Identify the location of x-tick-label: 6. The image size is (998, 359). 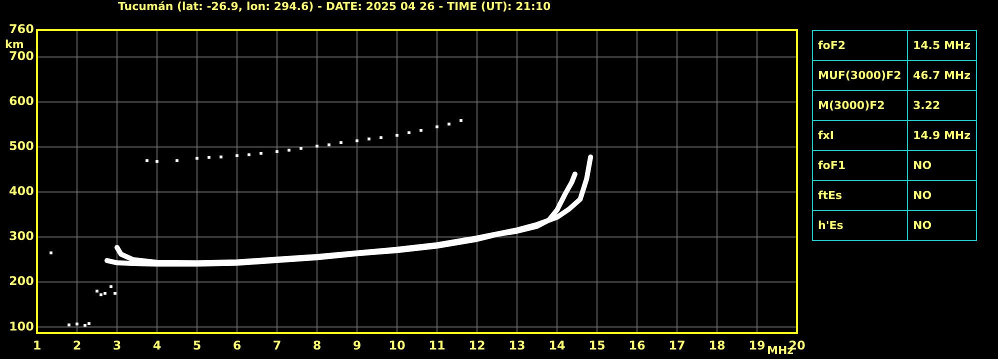
(237, 345).